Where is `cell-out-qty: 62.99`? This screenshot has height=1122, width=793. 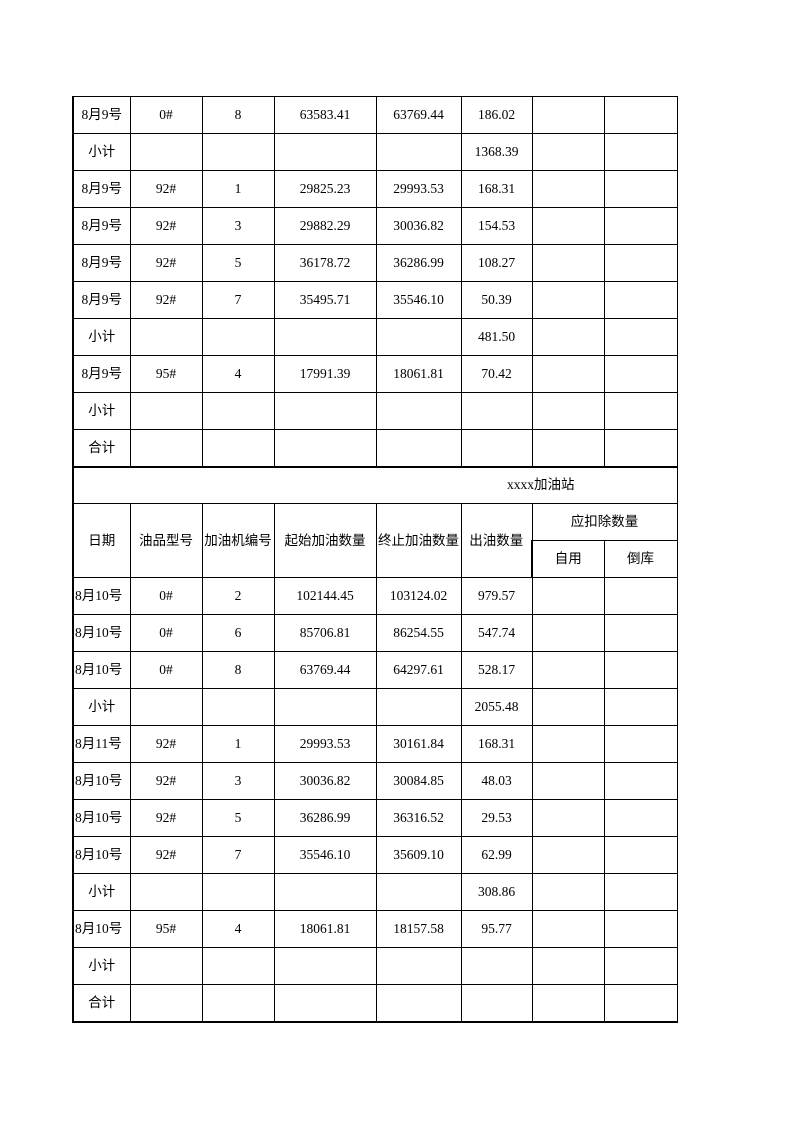
cell-out-qty: 62.99 is located at coordinates (496, 855).